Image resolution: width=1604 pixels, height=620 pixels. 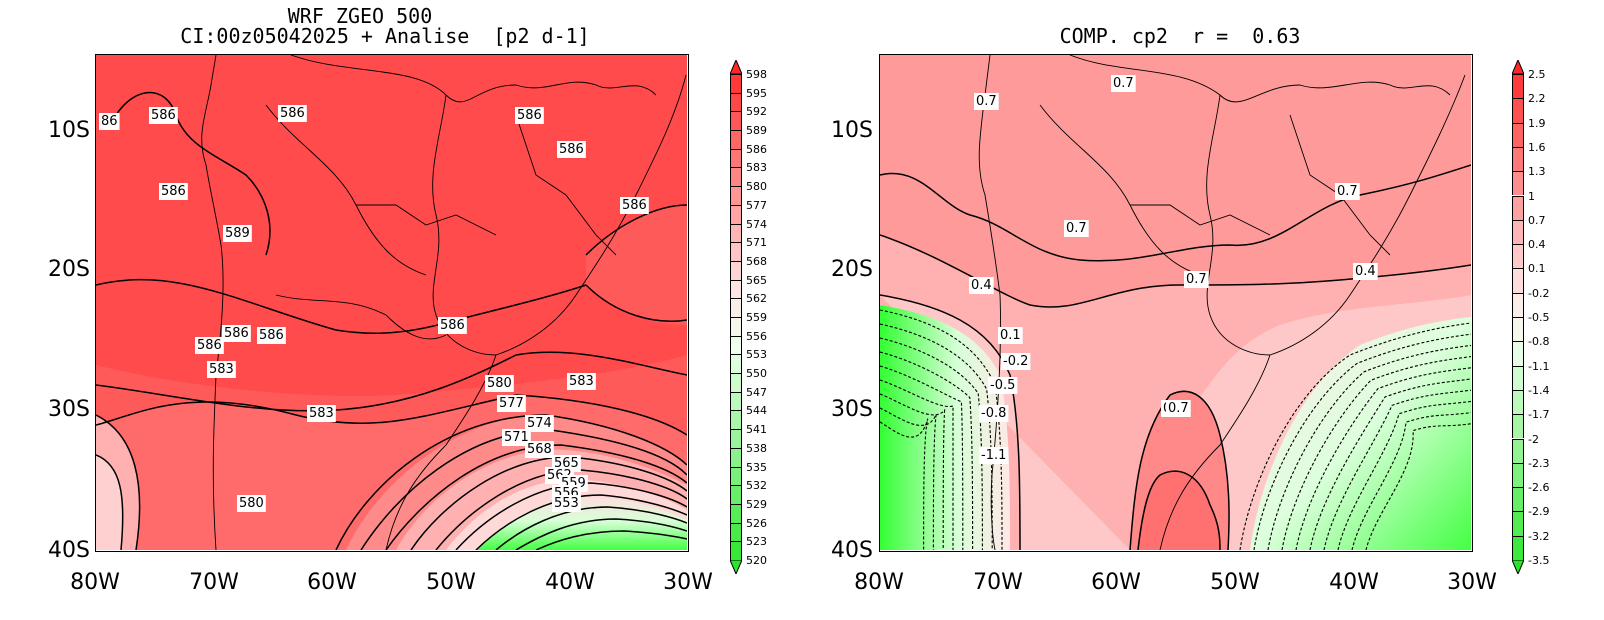 I want to click on left-band-east, so click(x=636, y=265).